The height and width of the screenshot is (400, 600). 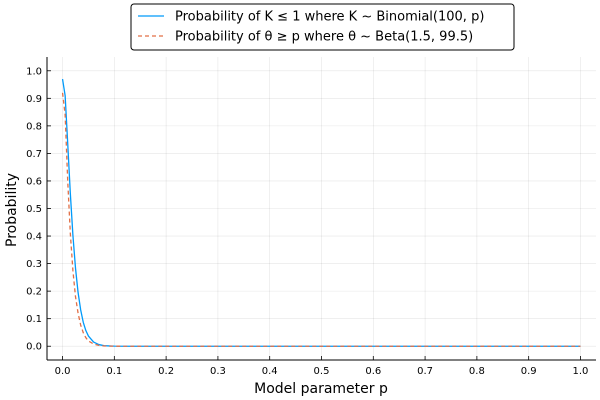 What do you see at coordinates (34, 71) in the screenshot?
I see `y-tick-label: 1.0` at bounding box center [34, 71].